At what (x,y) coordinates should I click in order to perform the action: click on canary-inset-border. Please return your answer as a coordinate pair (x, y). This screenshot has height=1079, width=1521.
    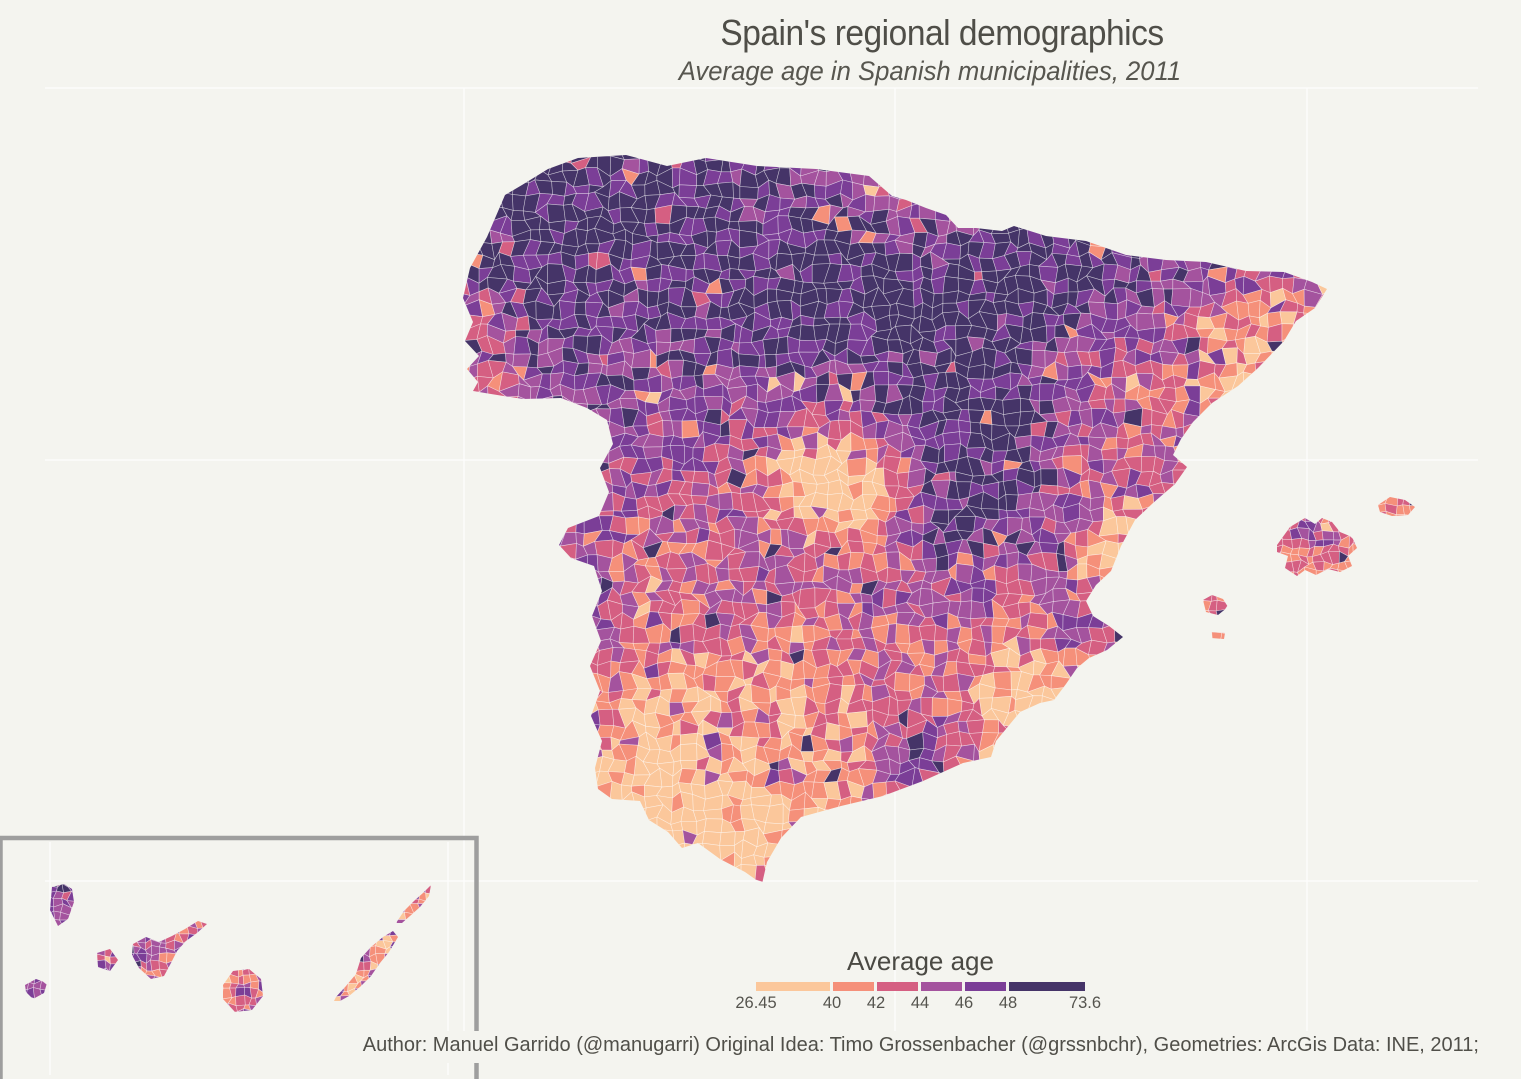
    Looking at the image, I should click on (239, 957).